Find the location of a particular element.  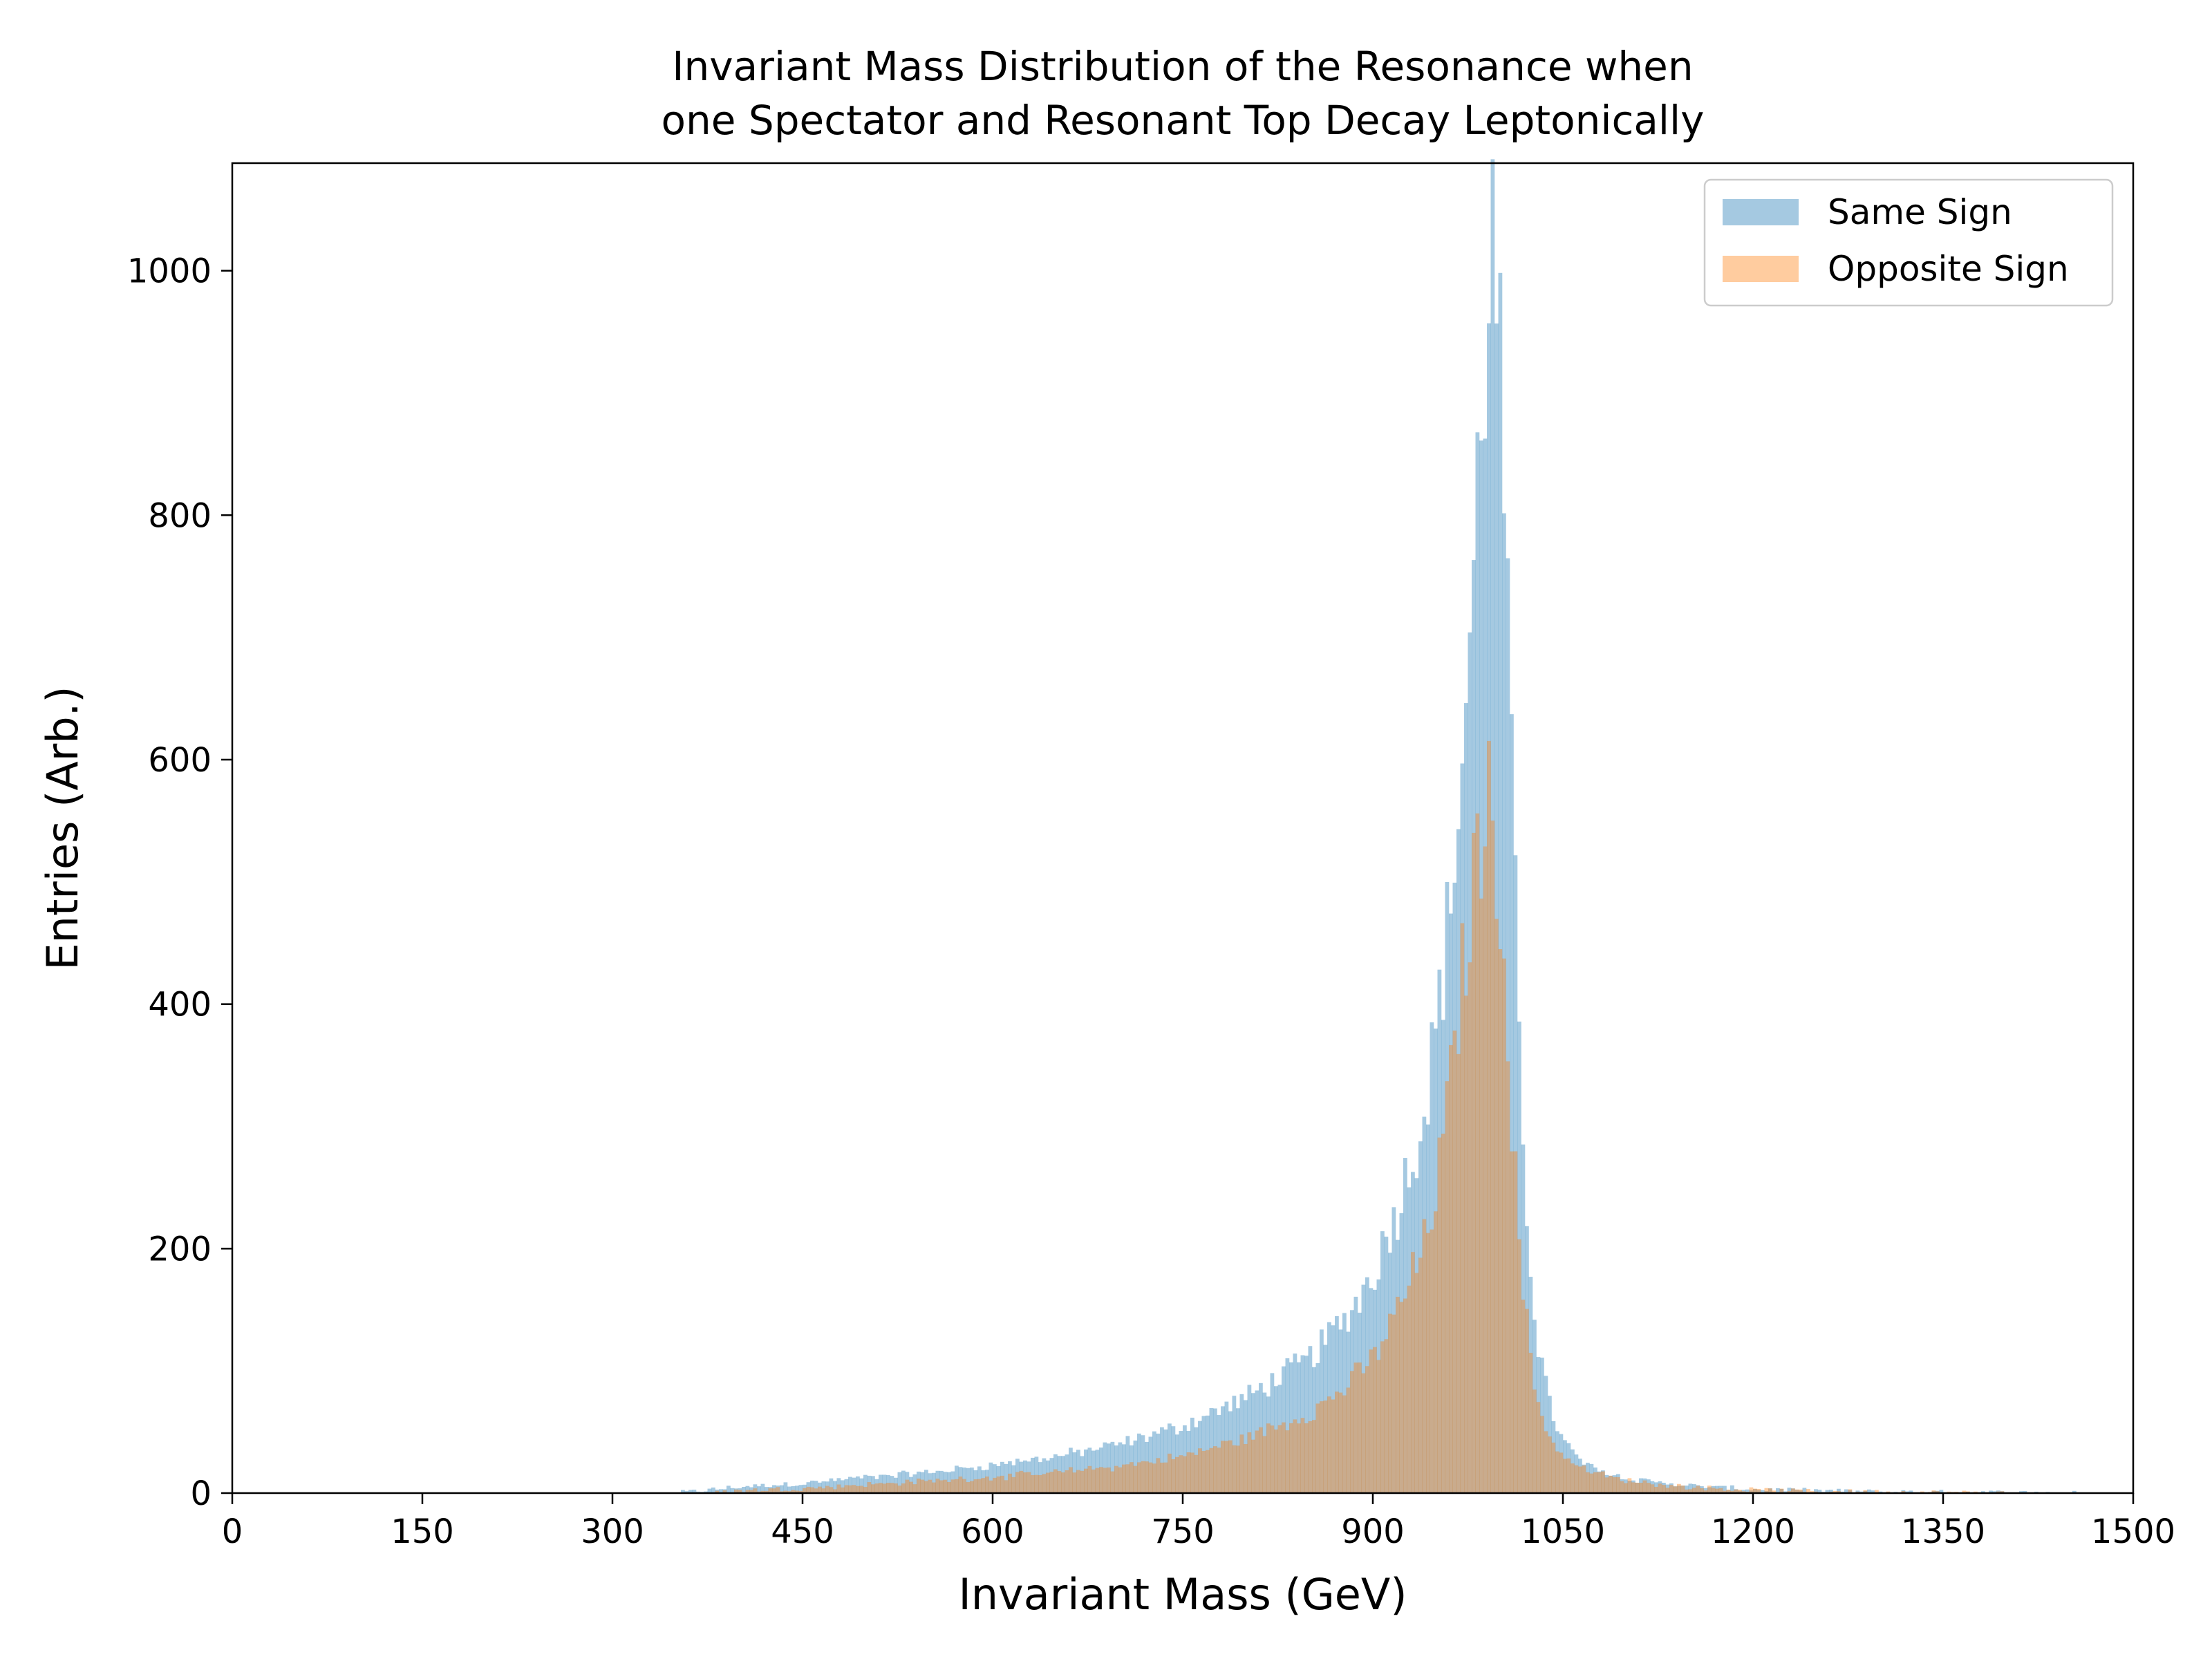

x-axis-ticks: 0 150 300 450 600 750 900 1050 1200 1350 1500 is located at coordinates (1199, 1522).